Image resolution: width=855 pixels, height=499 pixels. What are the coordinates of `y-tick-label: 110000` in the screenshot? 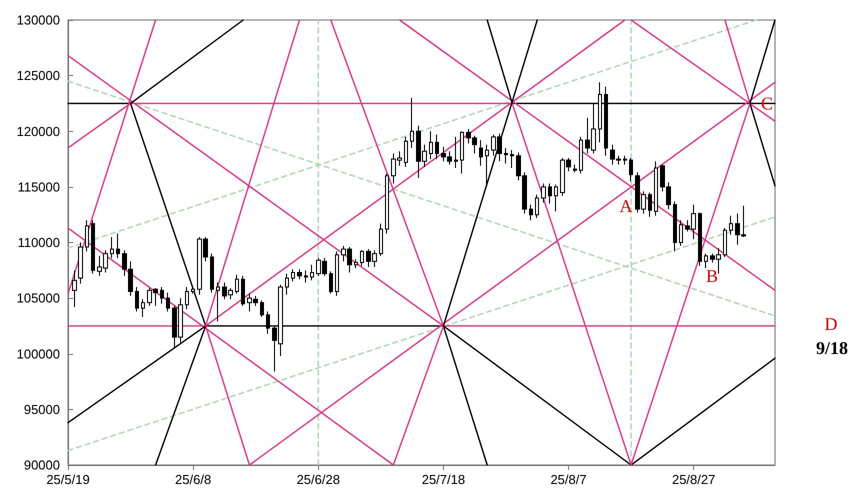 It's located at (39, 242).